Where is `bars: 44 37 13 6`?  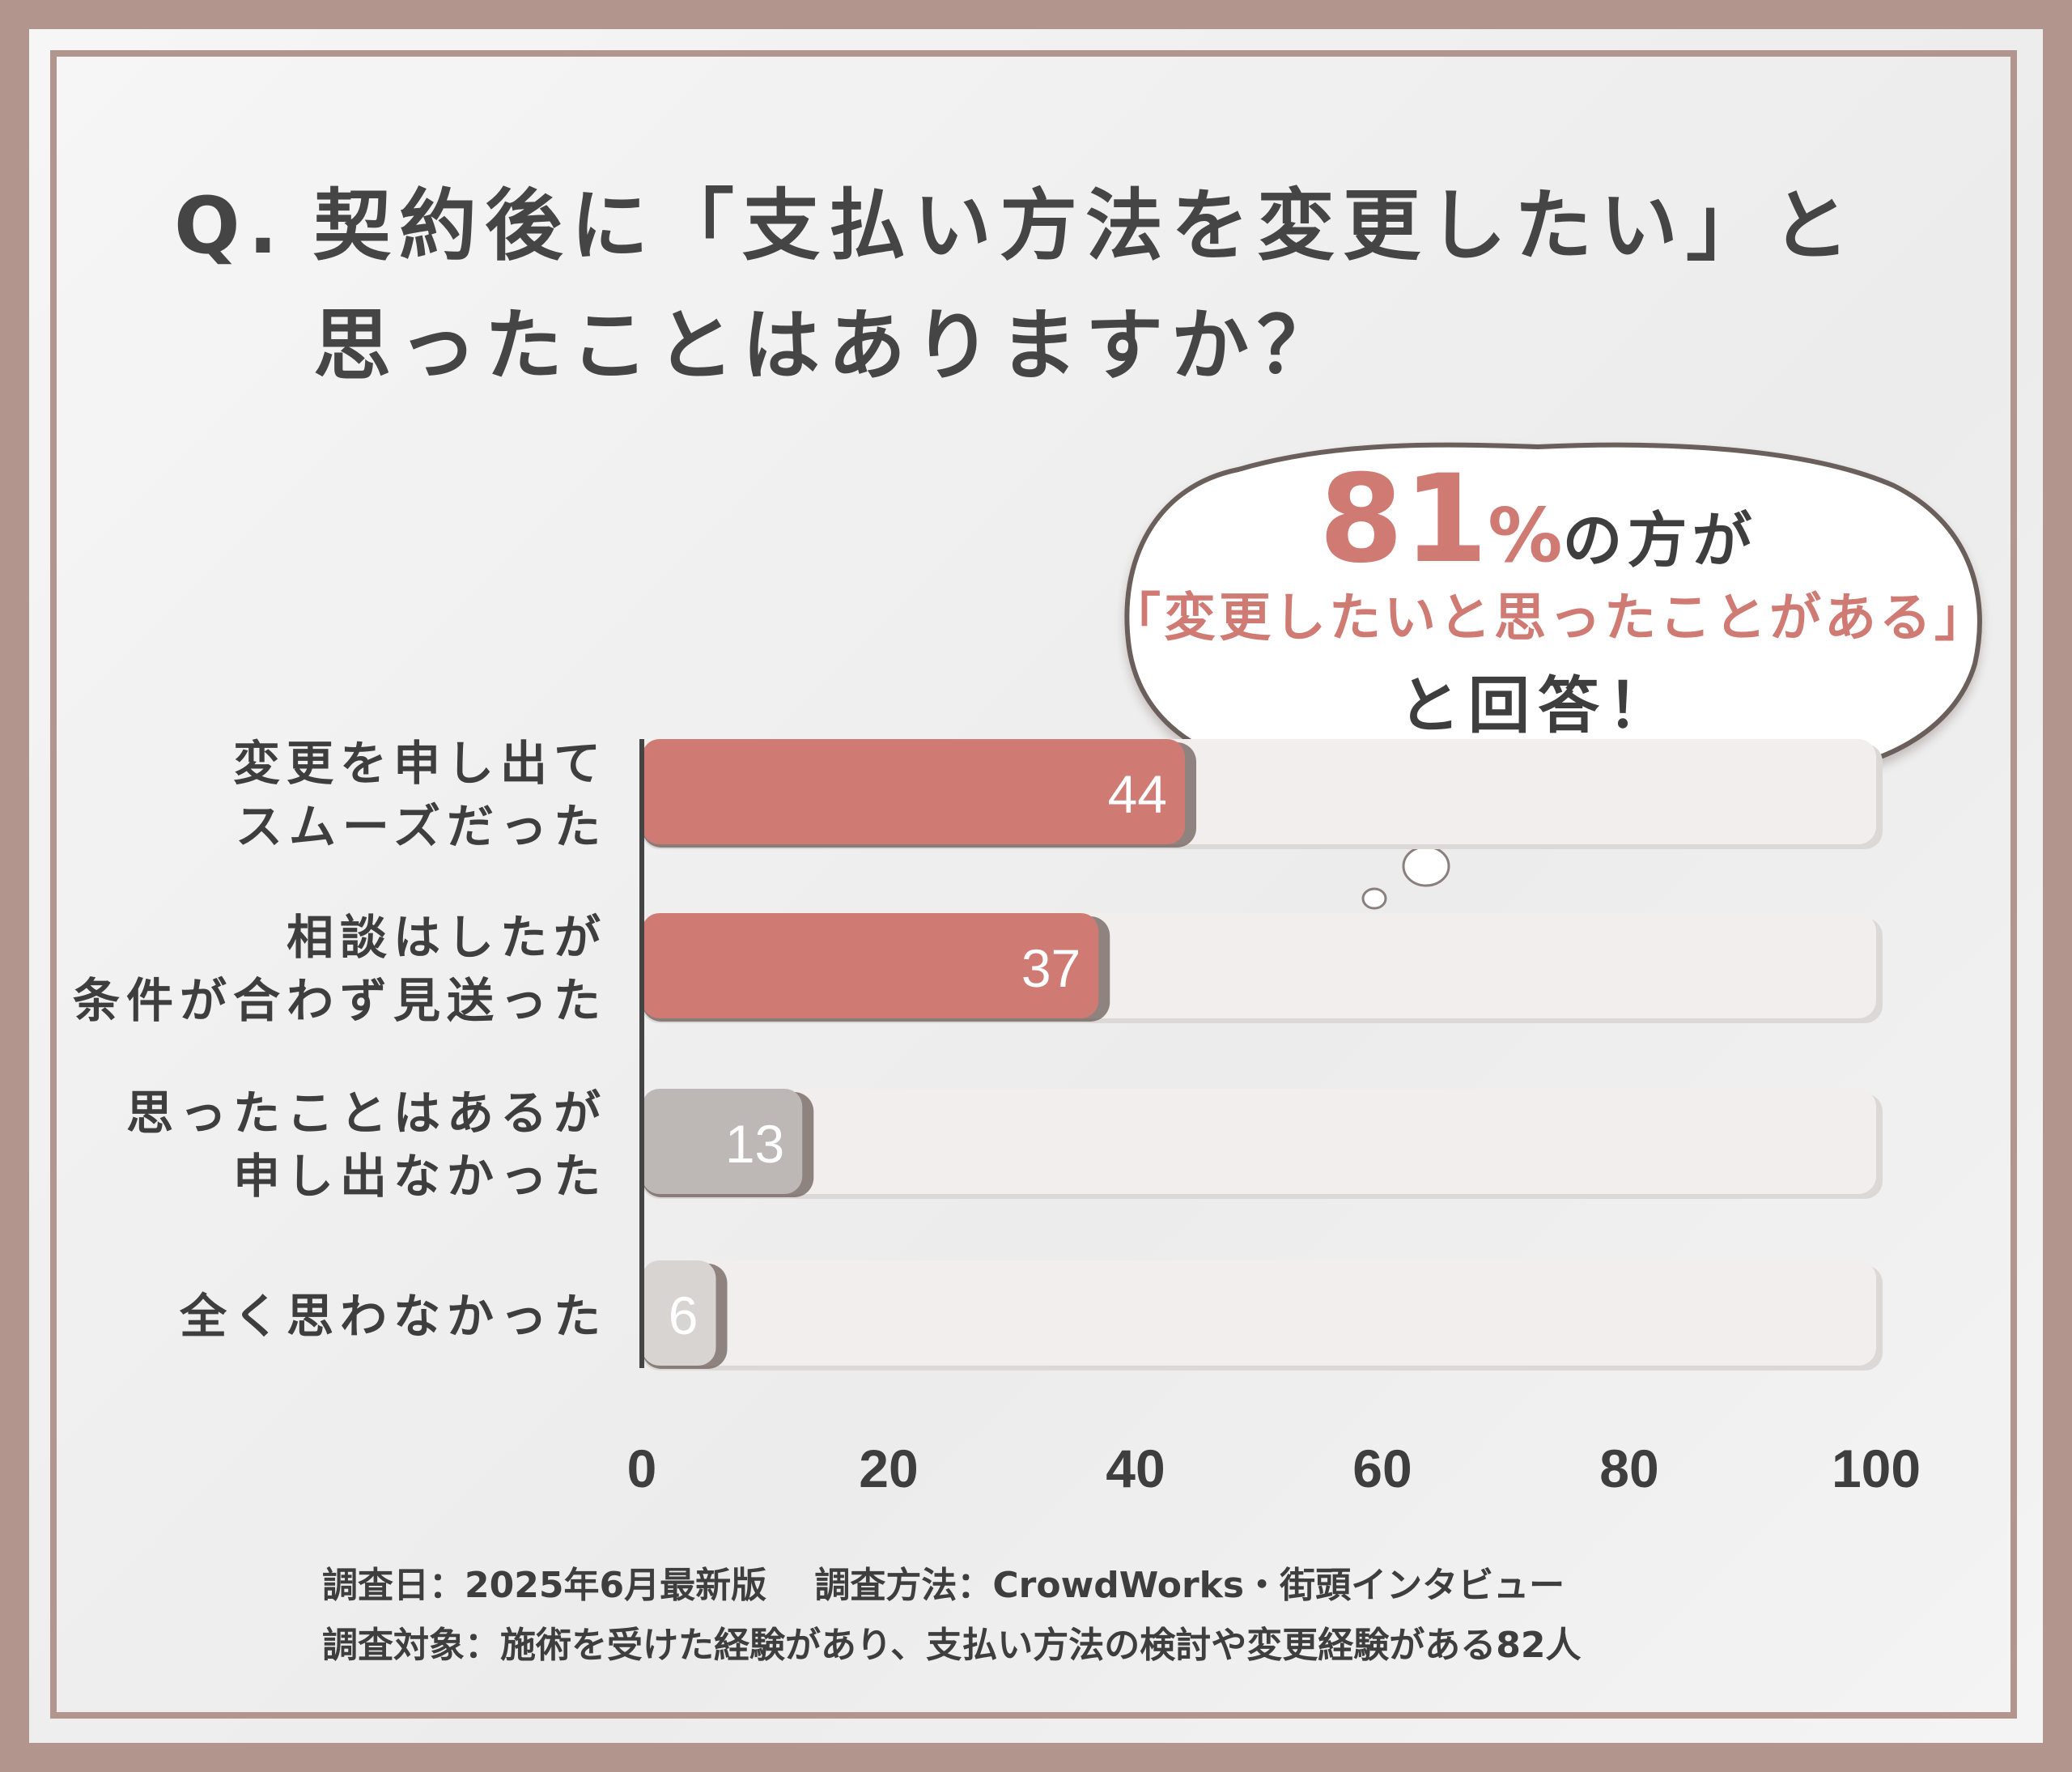 bars: 44 37 13 6 is located at coordinates (919, 1054).